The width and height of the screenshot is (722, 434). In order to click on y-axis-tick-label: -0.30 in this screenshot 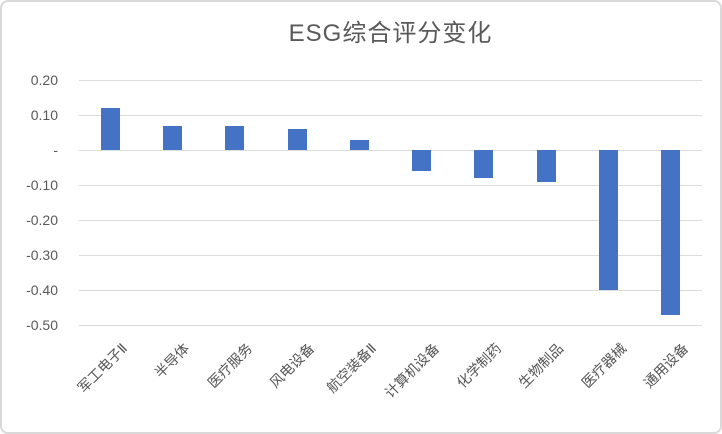, I will do `click(42, 255)`.